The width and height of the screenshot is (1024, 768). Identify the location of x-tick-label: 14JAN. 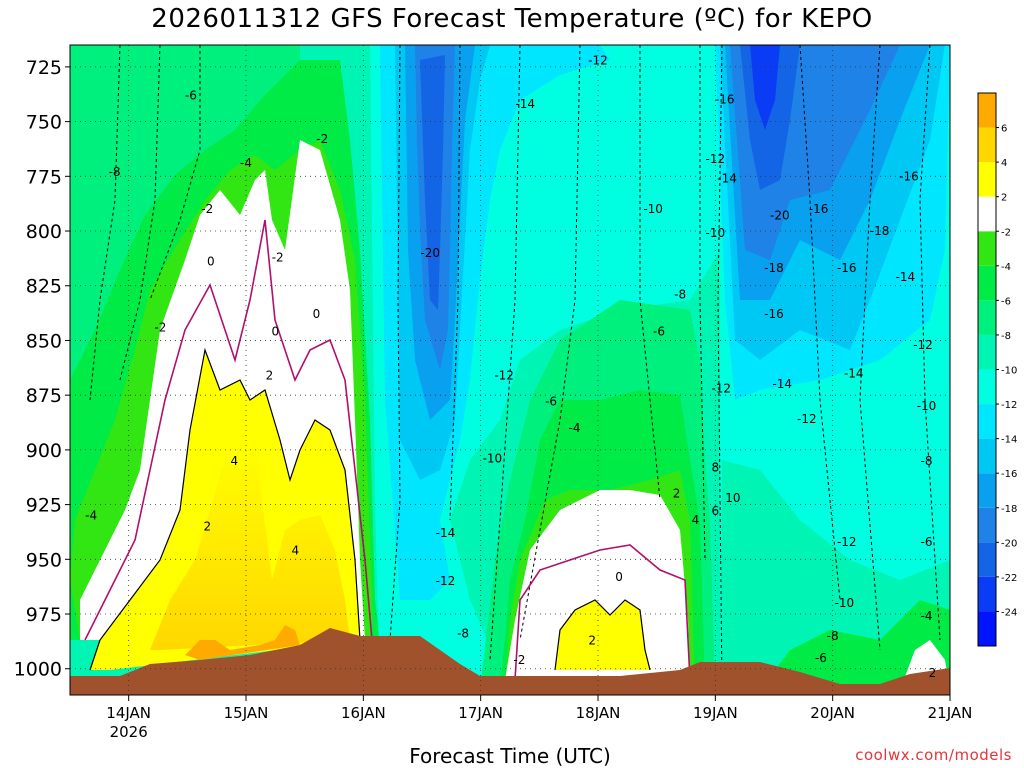
(128, 713).